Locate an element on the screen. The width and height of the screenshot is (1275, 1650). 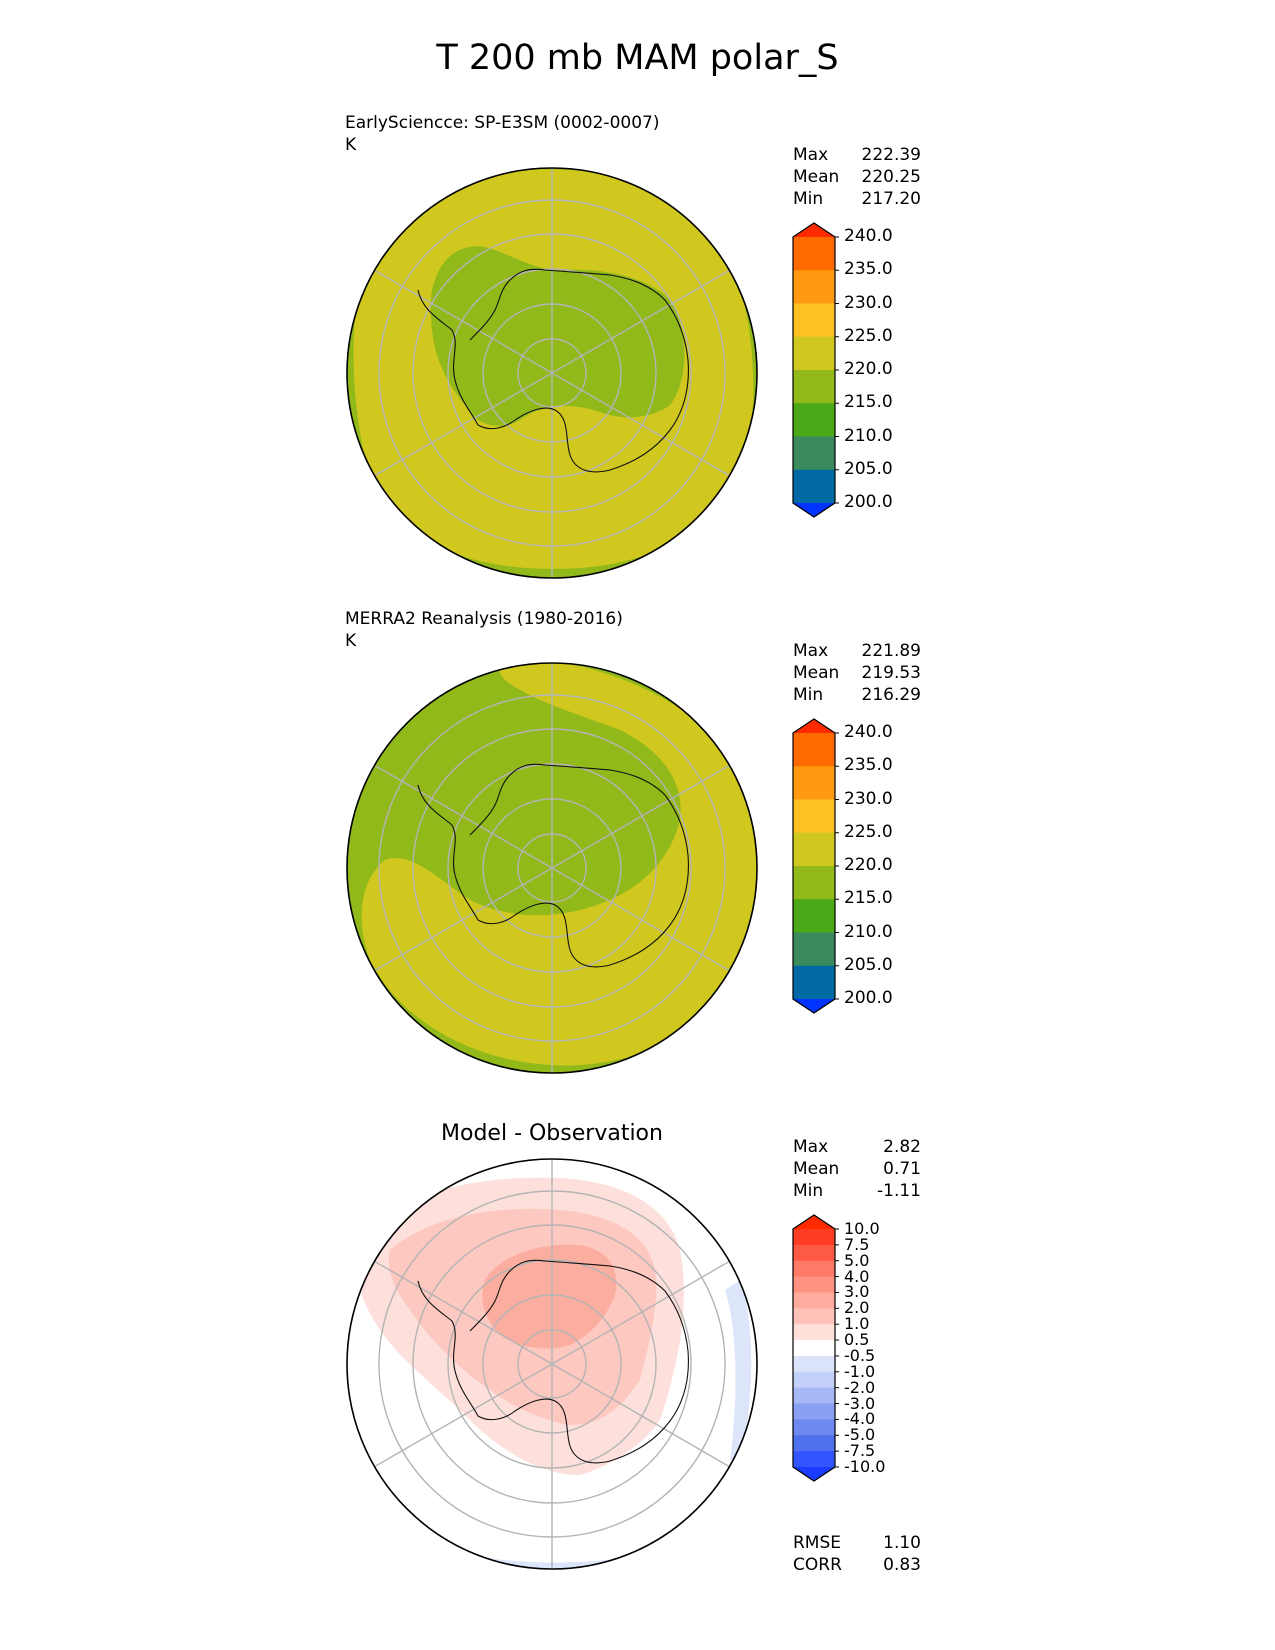
field-ring-band is located at coordinates (559, 864).